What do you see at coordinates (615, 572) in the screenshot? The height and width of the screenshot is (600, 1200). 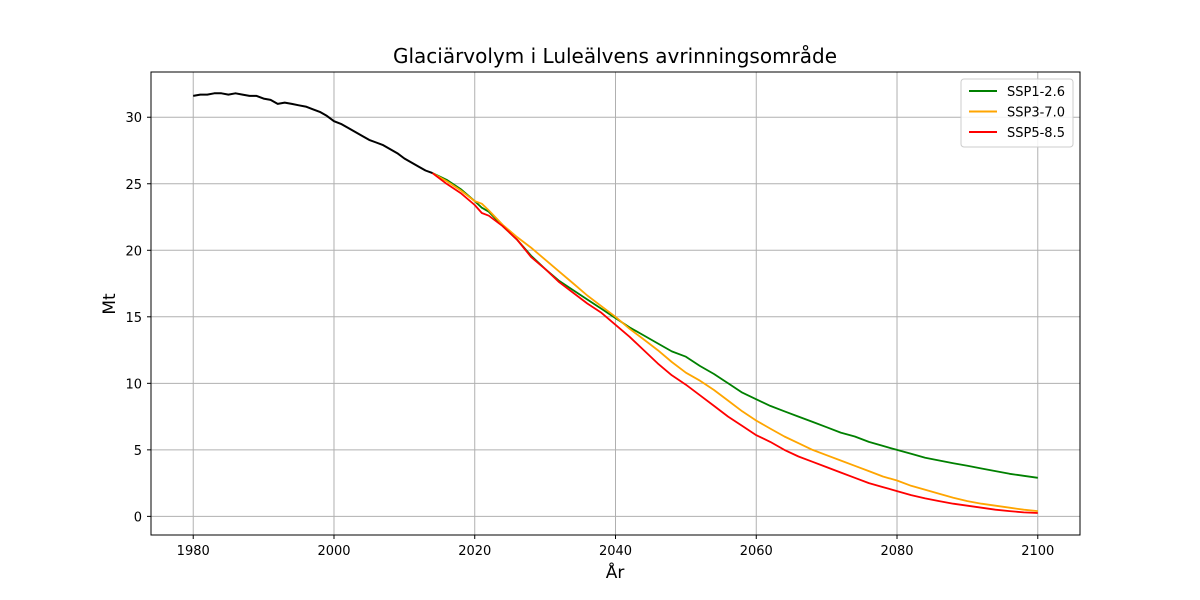 I see `x-axis-label: År` at bounding box center [615, 572].